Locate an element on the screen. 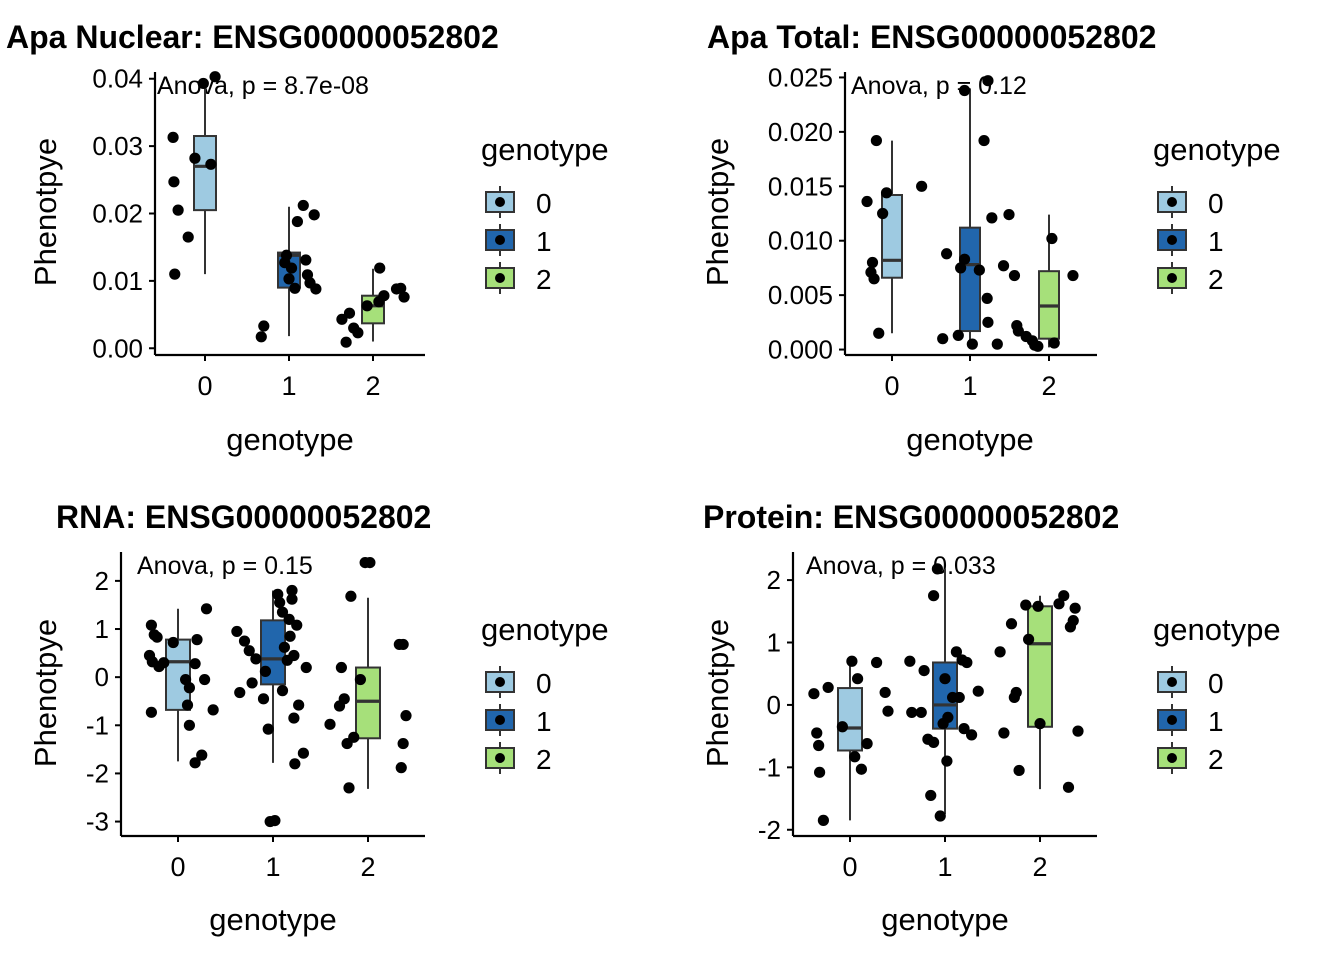 This screenshot has height=960, width=1344. y-tick-label: 0.005 is located at coordinates (800, 295).